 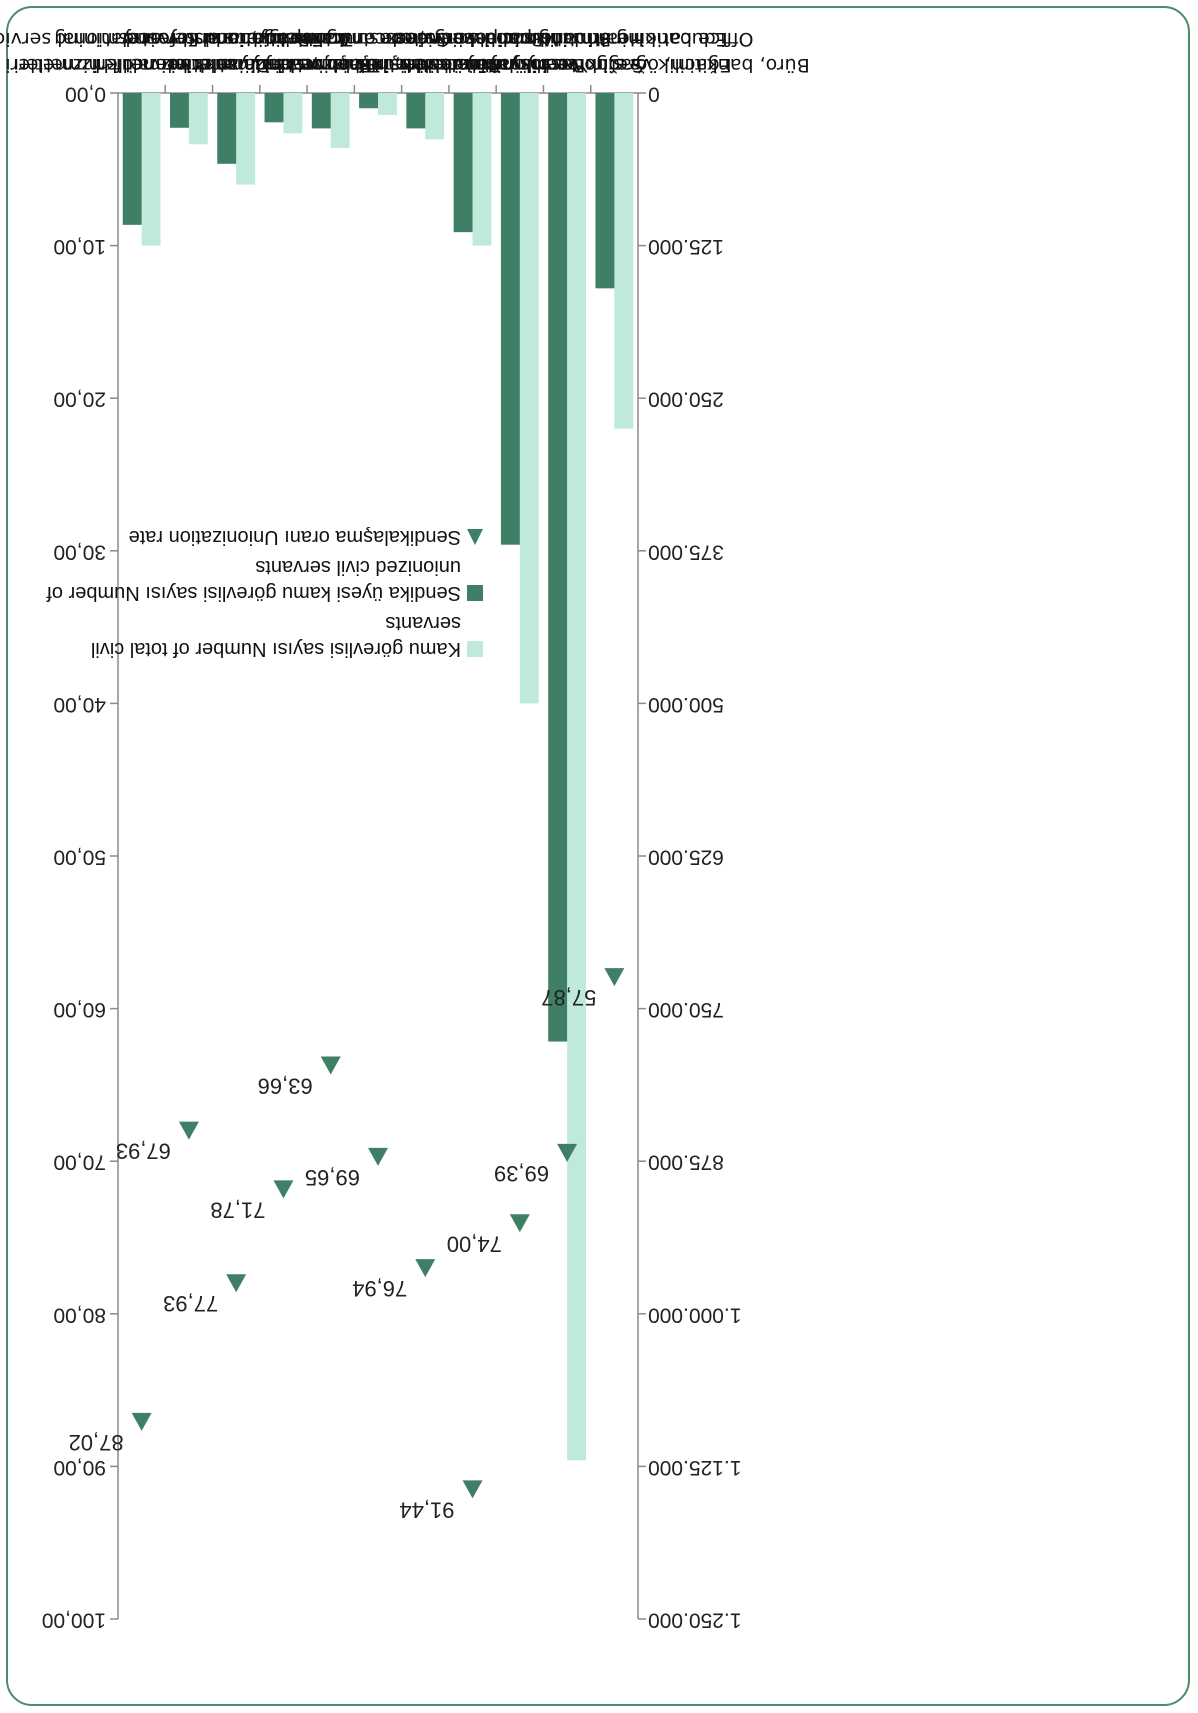 I want to click on right-tick-label: 40,00, so click(x=79, y=704).